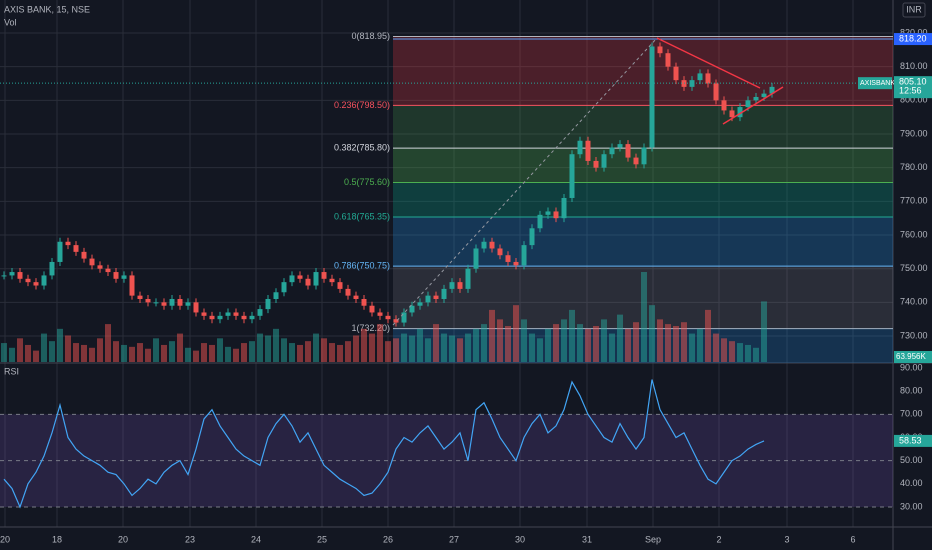  Describe the element at coordinates (370, 328) in the screenshot. I see `fib-label: 1(732.20)` at that location.